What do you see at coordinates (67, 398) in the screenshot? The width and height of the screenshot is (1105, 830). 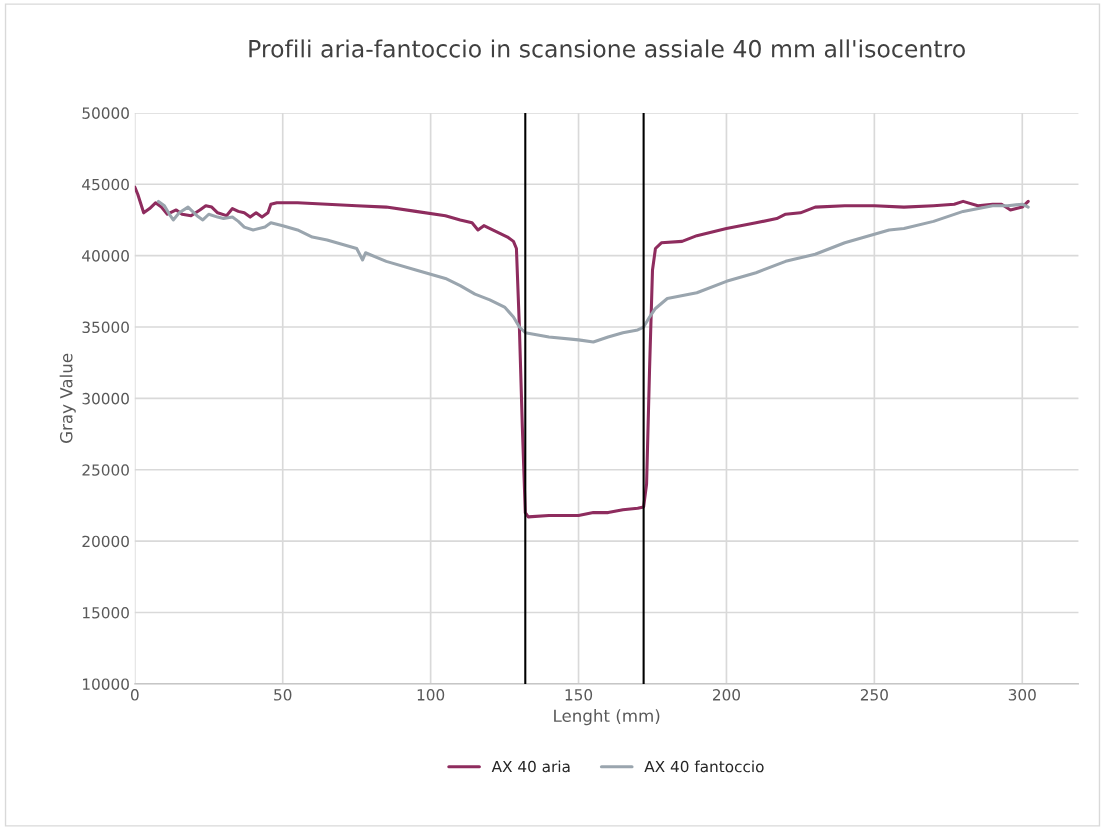 I see `y-axis-title: Gray Value` at bounding box center [67, 398].